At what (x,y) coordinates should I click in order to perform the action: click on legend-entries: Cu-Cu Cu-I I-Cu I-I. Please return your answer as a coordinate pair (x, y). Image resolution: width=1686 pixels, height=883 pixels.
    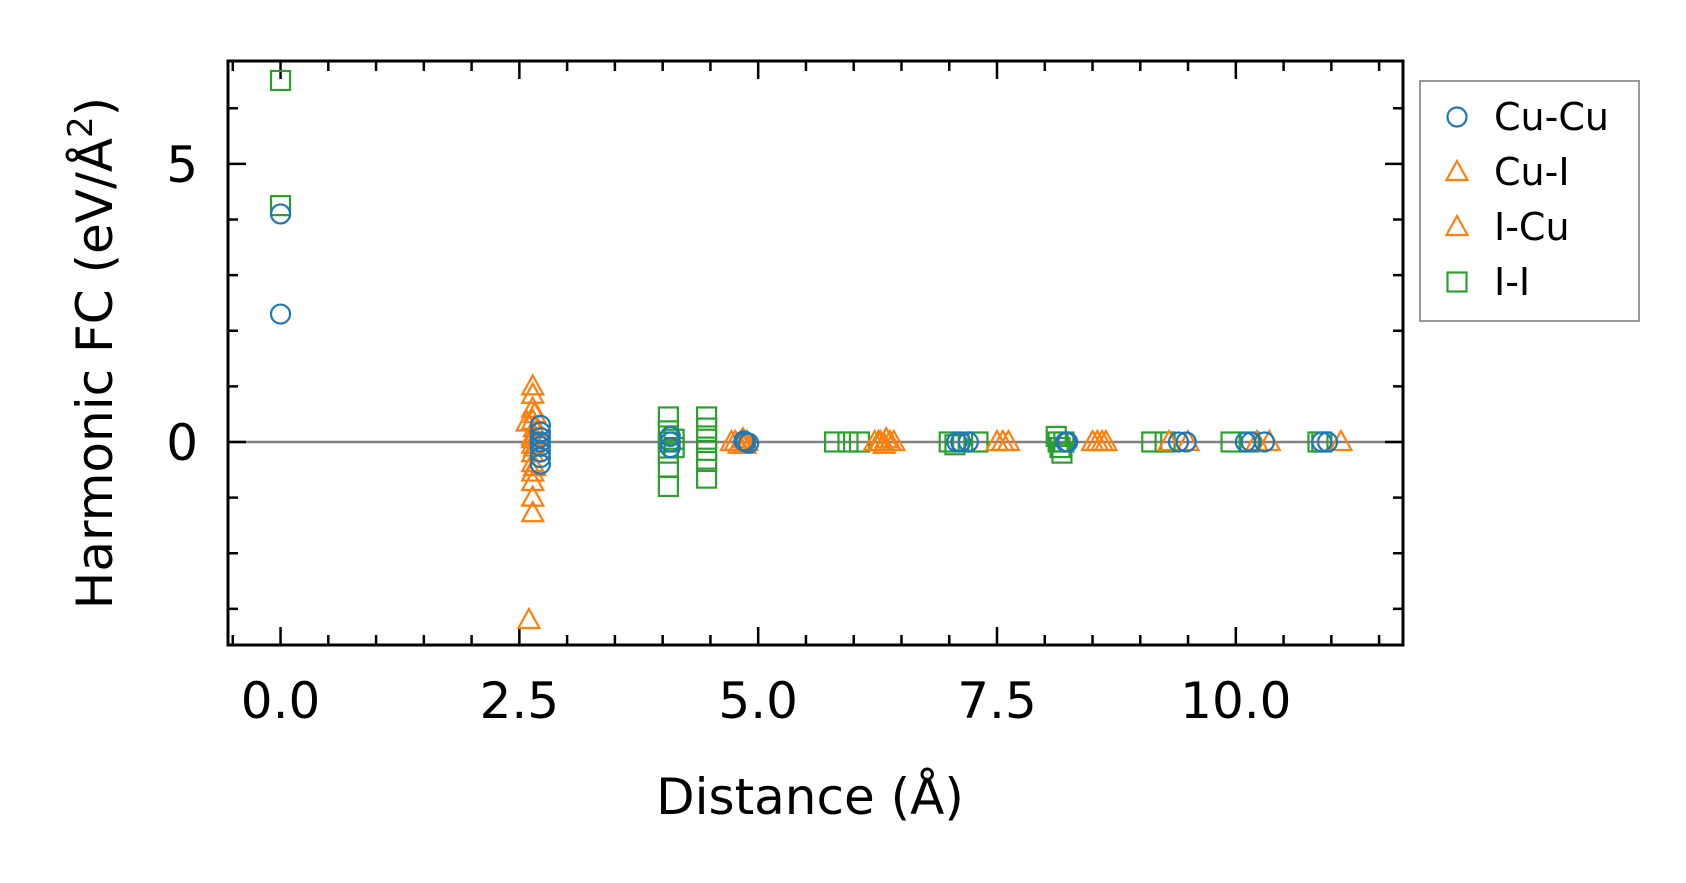
    Looking at the image, I should click on (1526, 199).